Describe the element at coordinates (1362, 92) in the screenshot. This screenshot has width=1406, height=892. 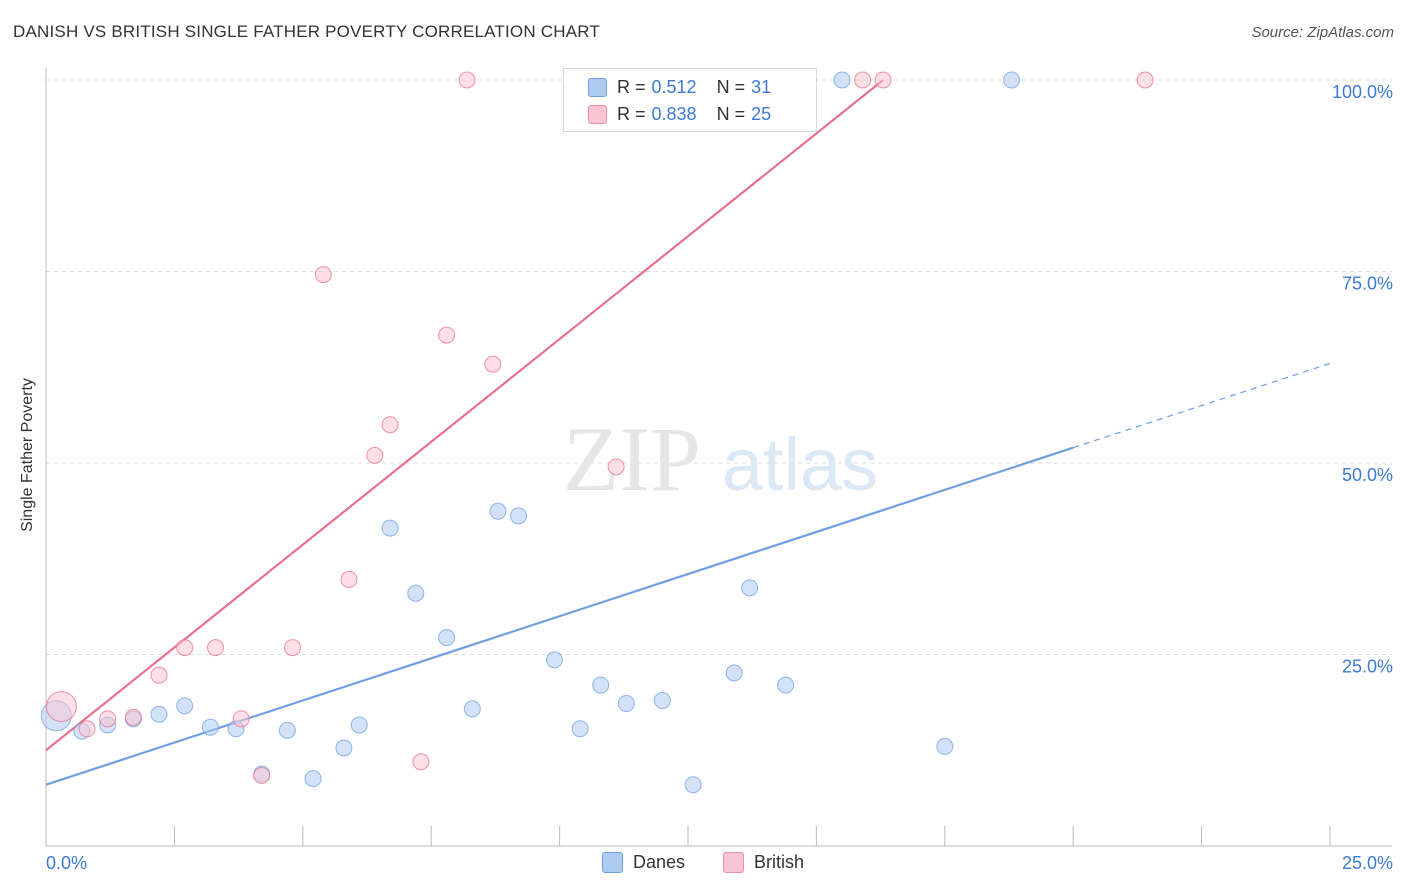
I see `y-tick-label: 100.0%` at that location.